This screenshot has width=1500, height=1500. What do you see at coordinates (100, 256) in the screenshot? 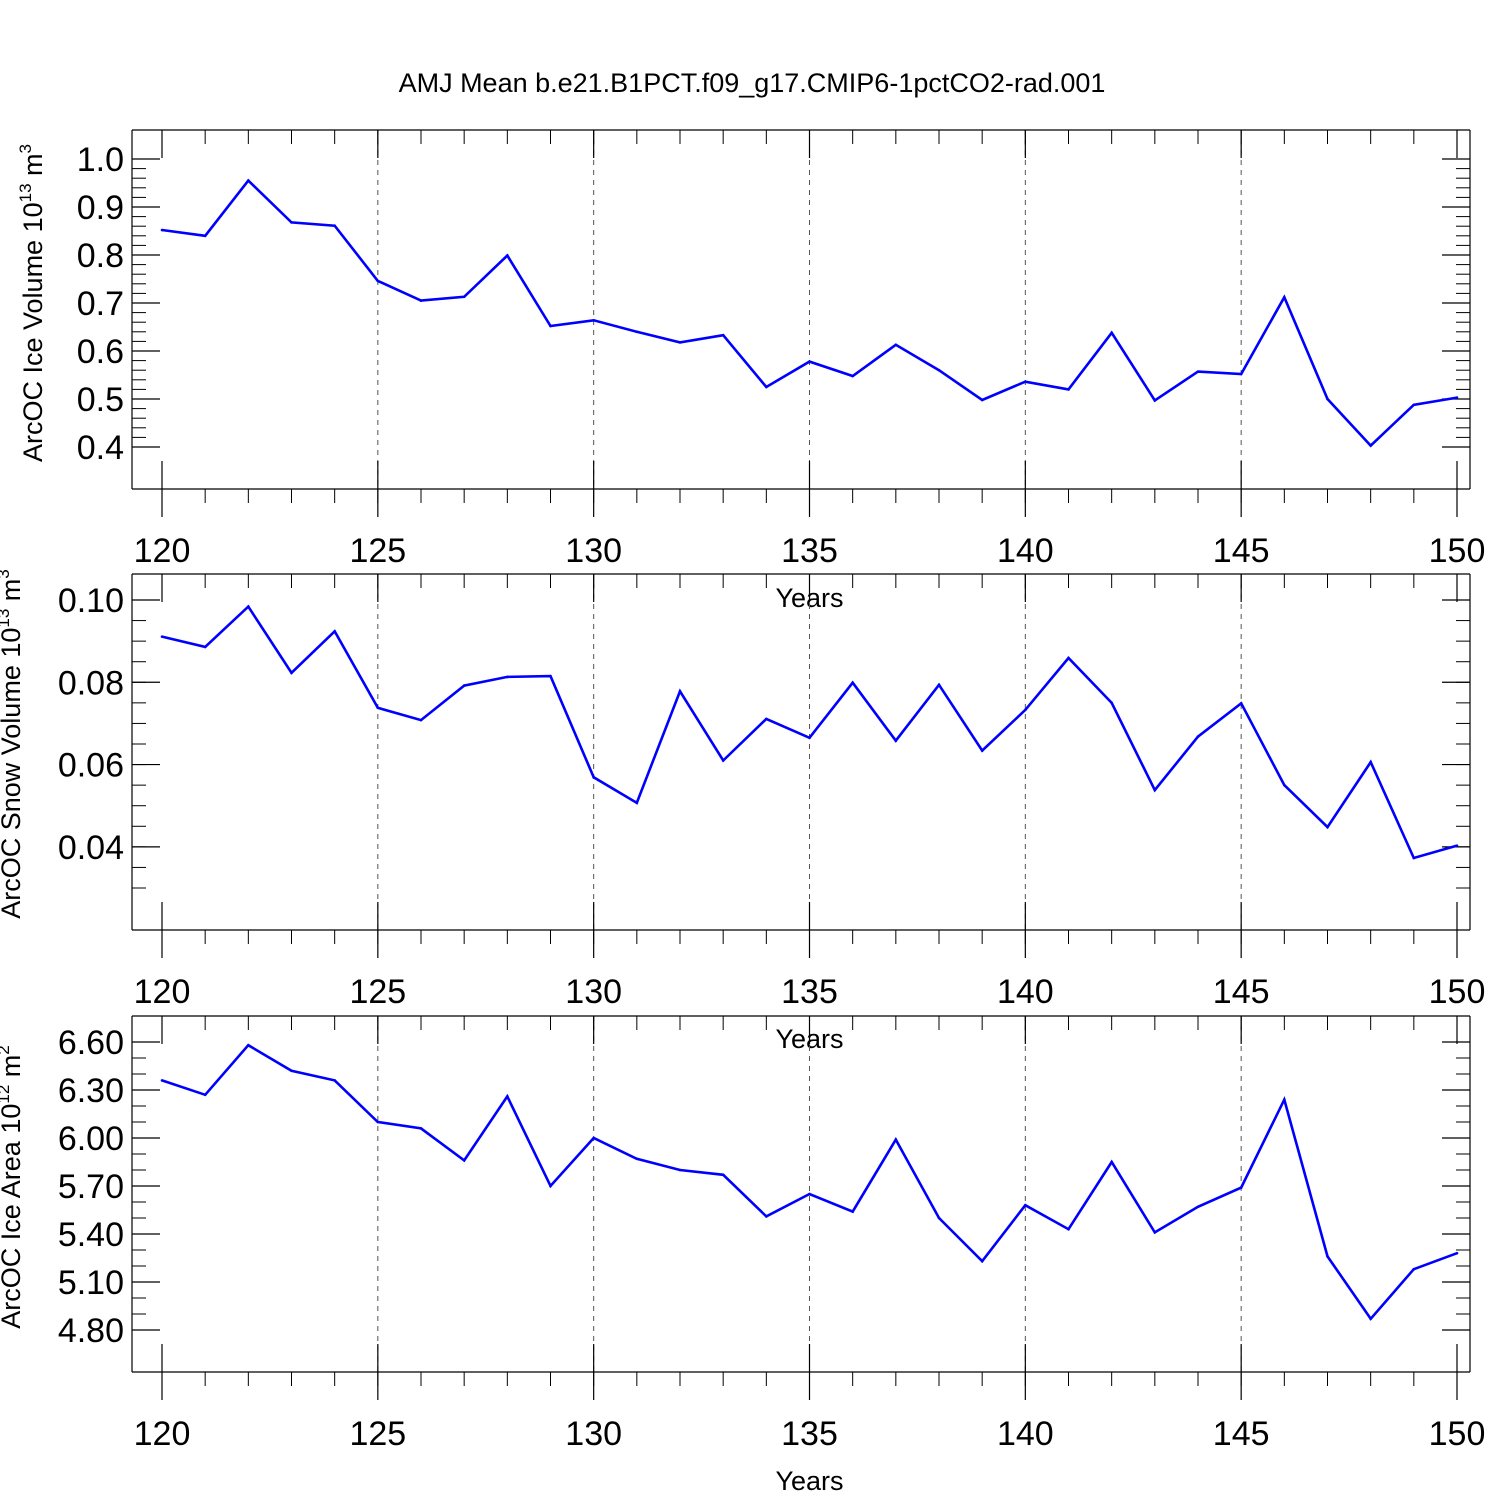
I see `y-tick-label: 0.8` at bounding box center [100, 256].